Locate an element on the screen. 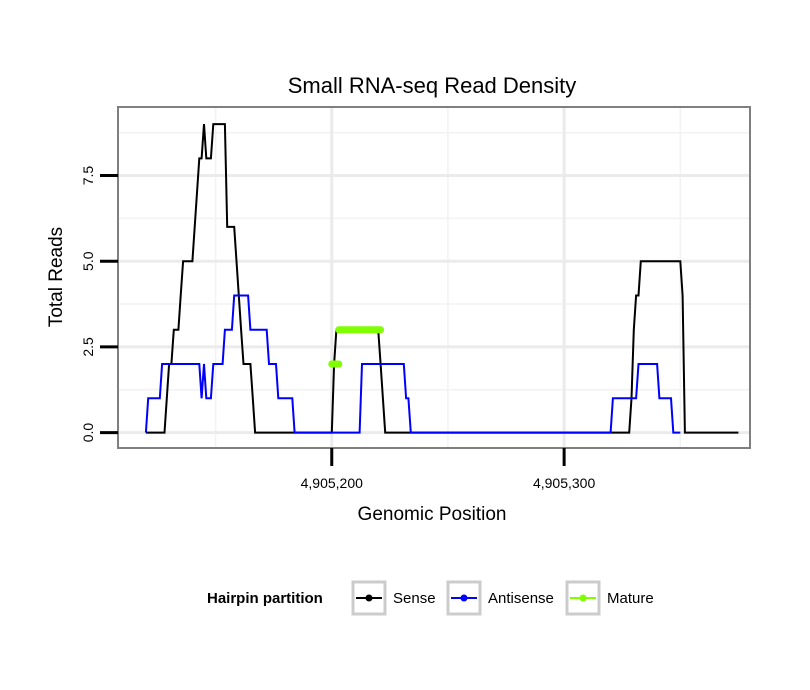 The width and height of the screenshot is (810, 690). x-axis: 4,905,200 4,905,300 is located at coordinates (448, 469).